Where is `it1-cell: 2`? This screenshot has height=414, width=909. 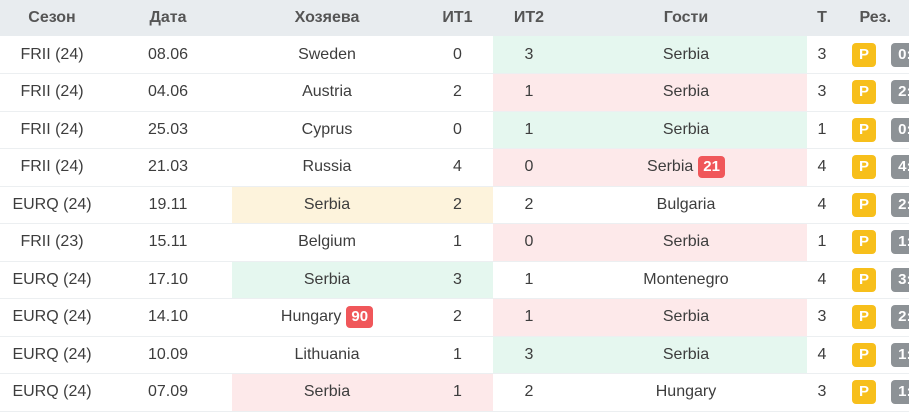 it1-cell: 2 is located at coordinates (457, 317).